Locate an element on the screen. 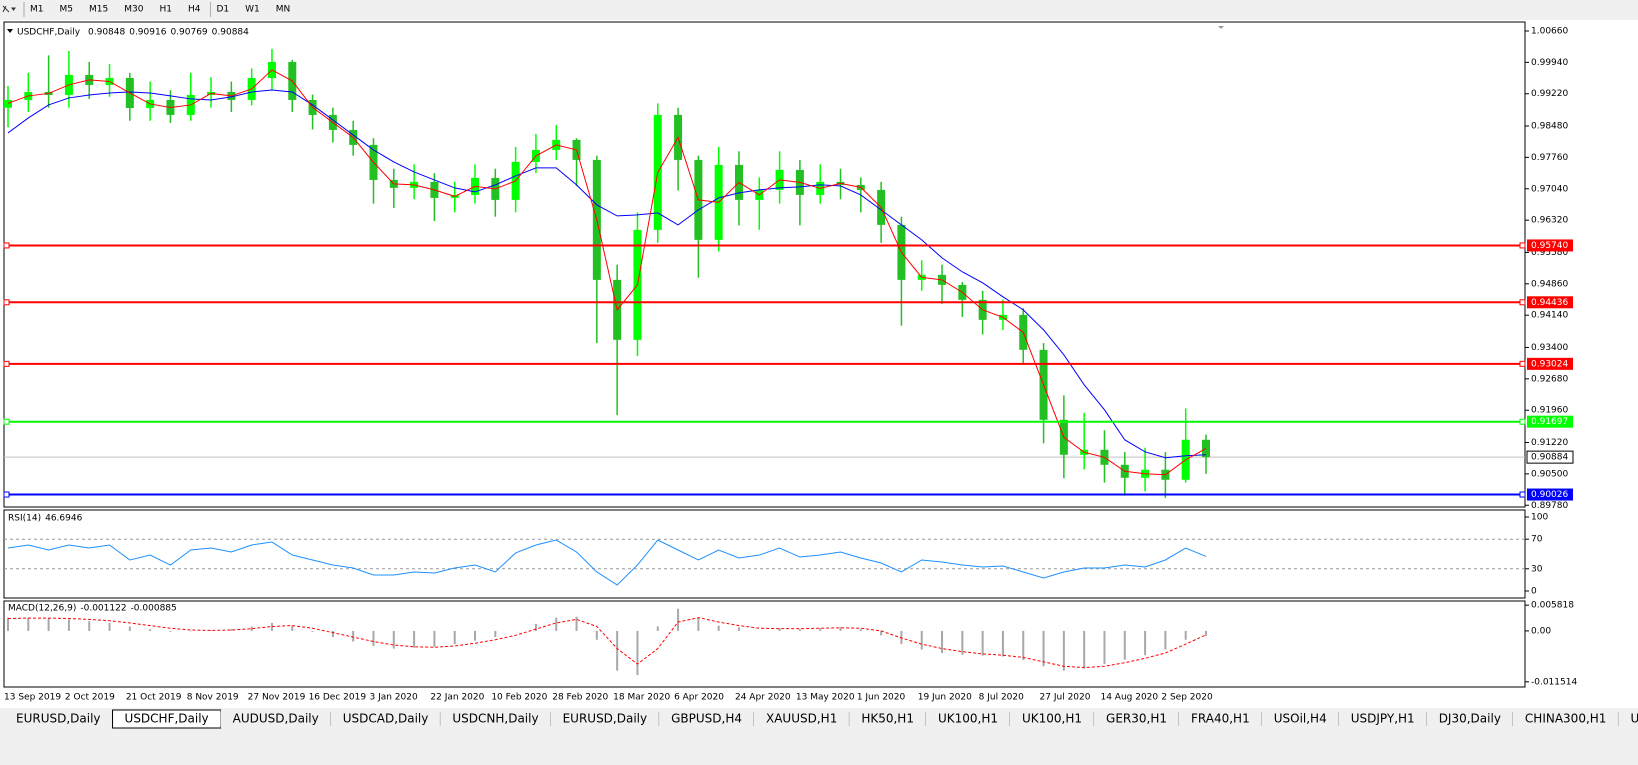 The width and height of the screenshot is (1638, 765). signal-line is located at coordinates (607, 643).